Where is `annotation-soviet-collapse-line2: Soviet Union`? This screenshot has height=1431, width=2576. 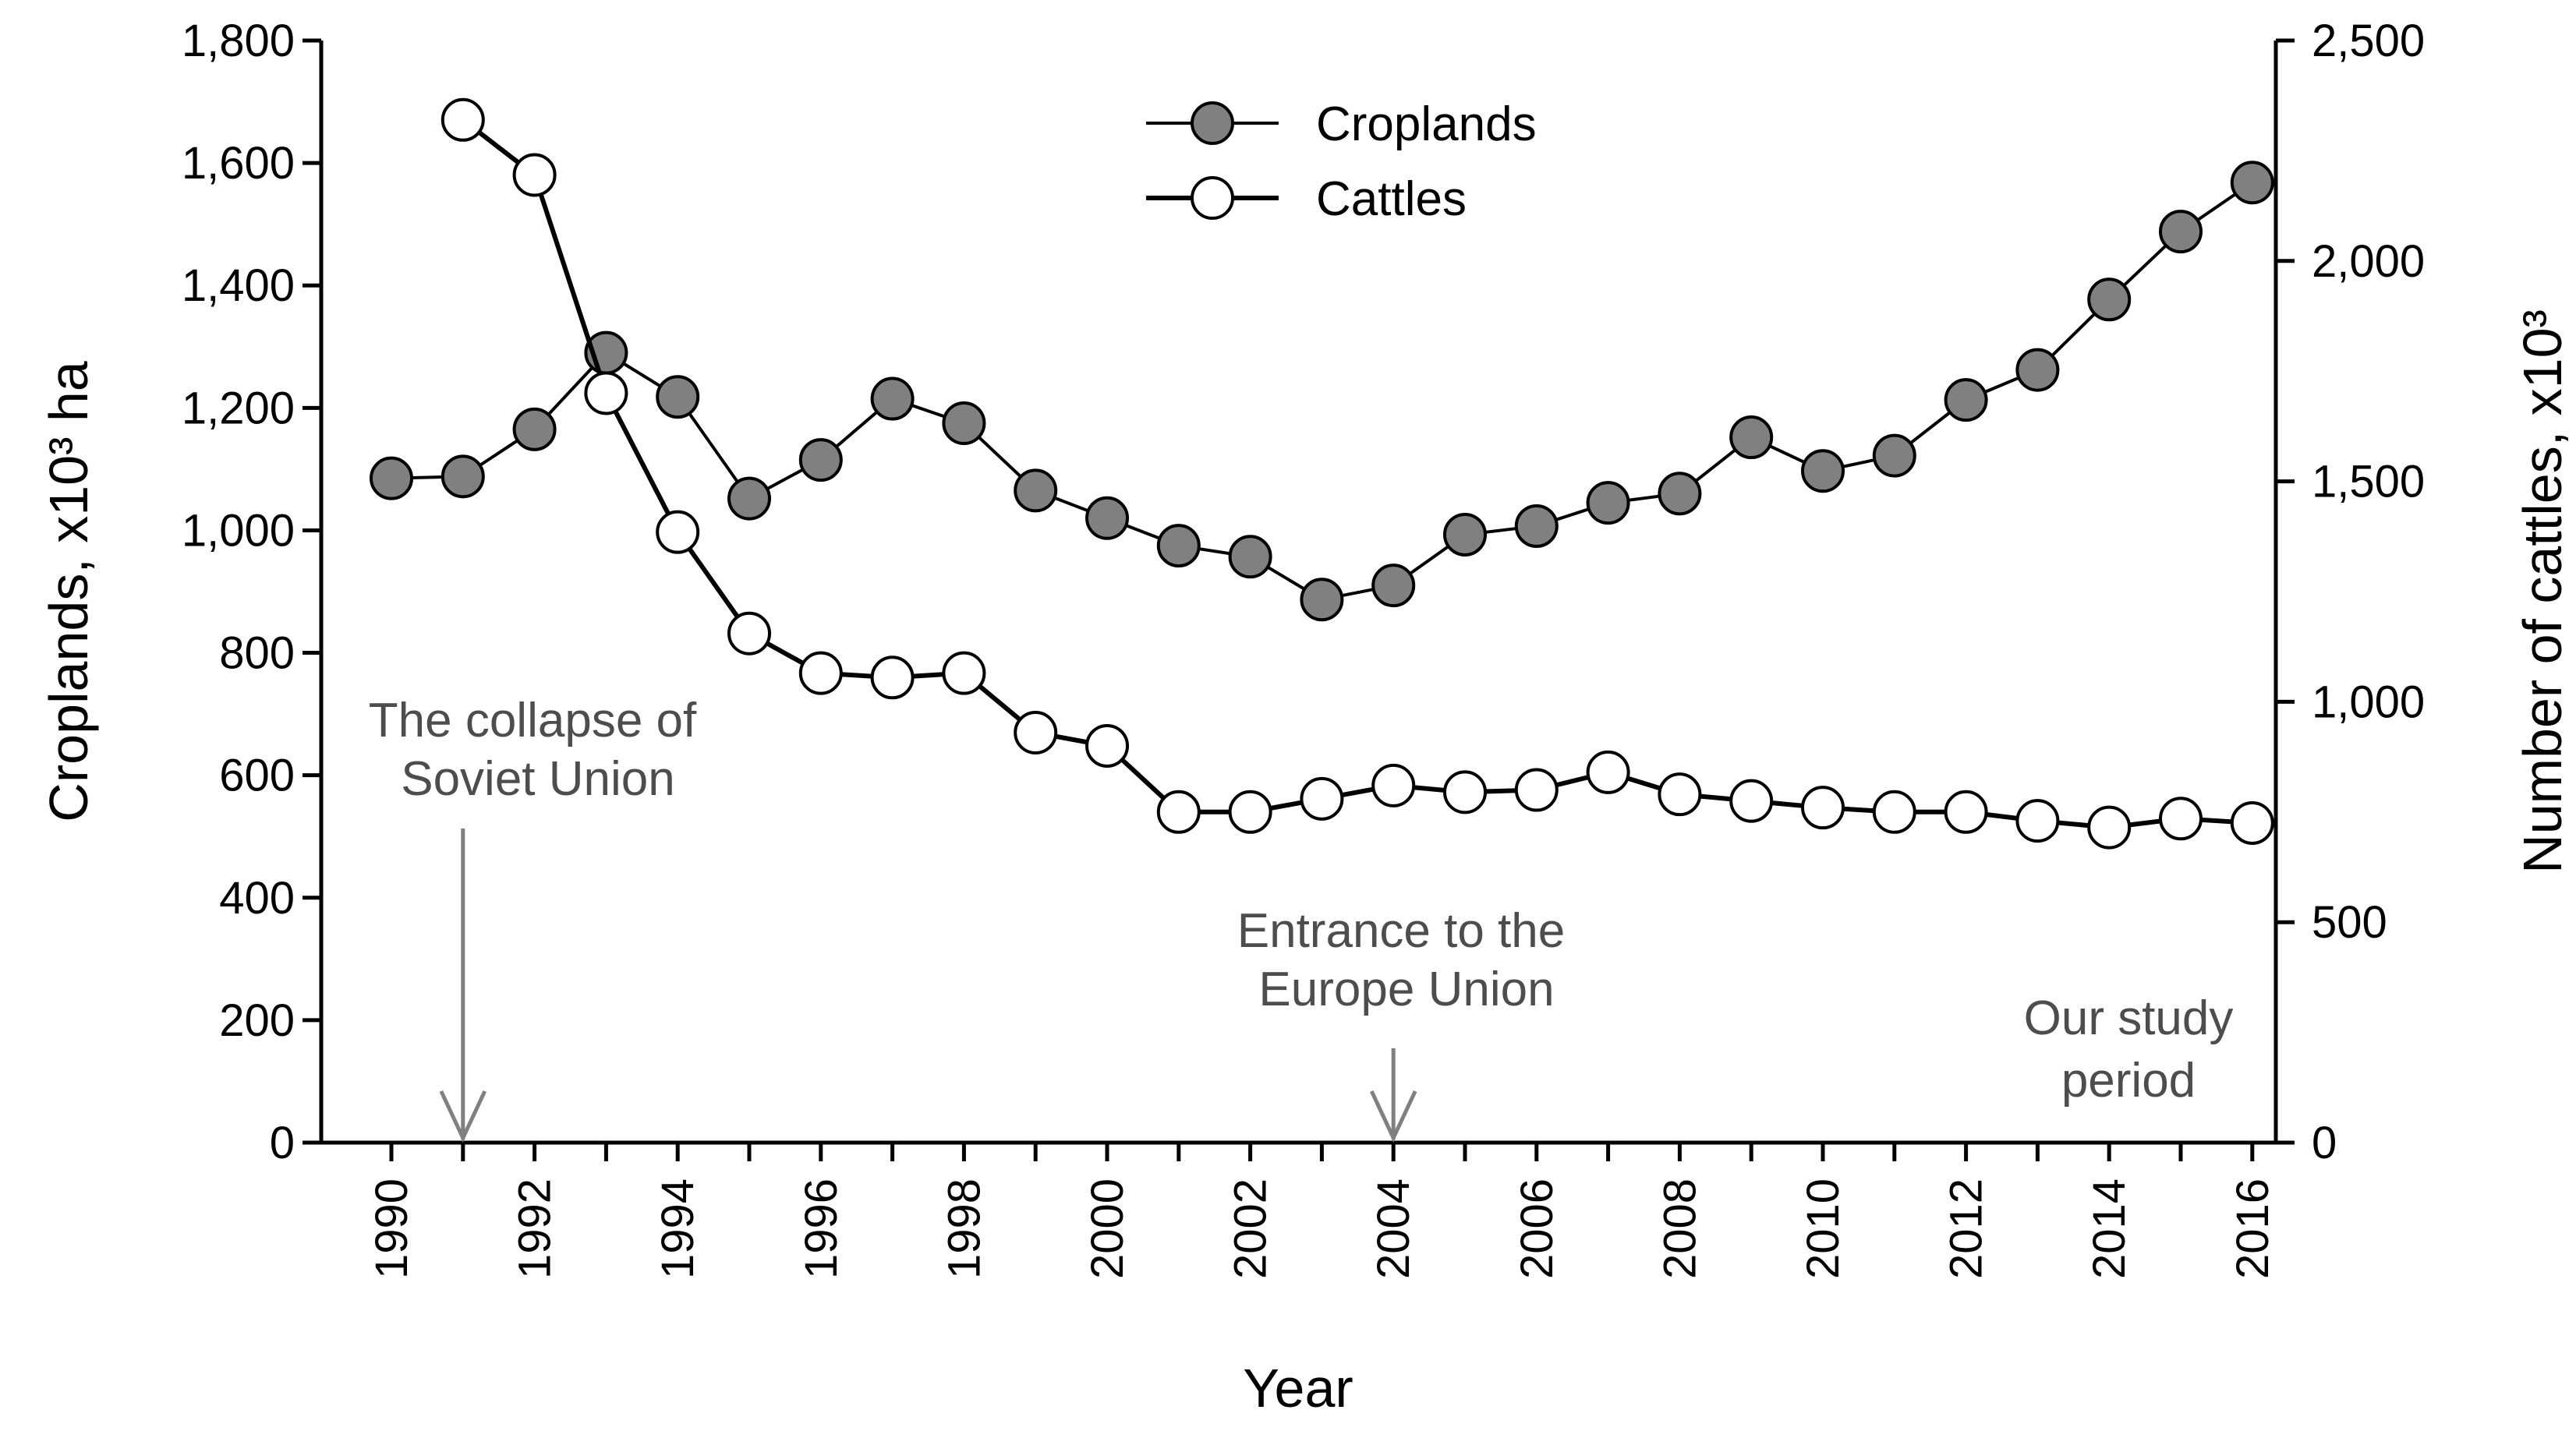
annotation-soviet-collapse-line2: Soviet Union is located at coordinates (538, 779).